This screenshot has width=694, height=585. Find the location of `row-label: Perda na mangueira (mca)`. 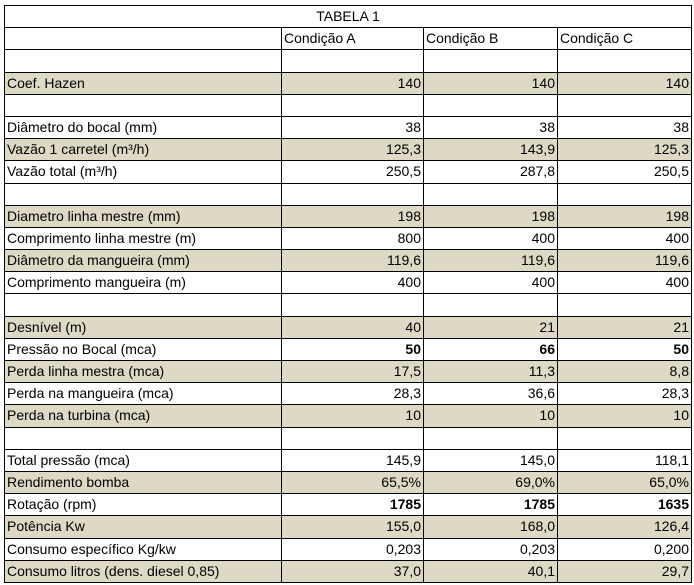

row-label: Perda na mangueira (mca) is located at coordinates (143, 394).